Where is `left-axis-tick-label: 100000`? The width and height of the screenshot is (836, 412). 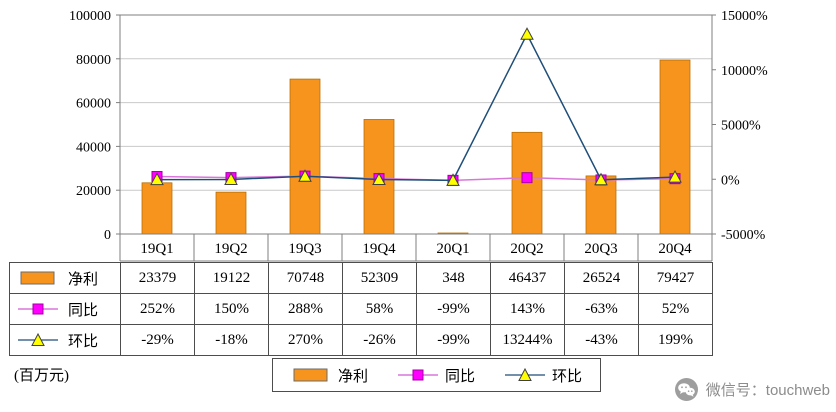 left-axis-tick-label: 100000 is located at coordinates (90, 16).